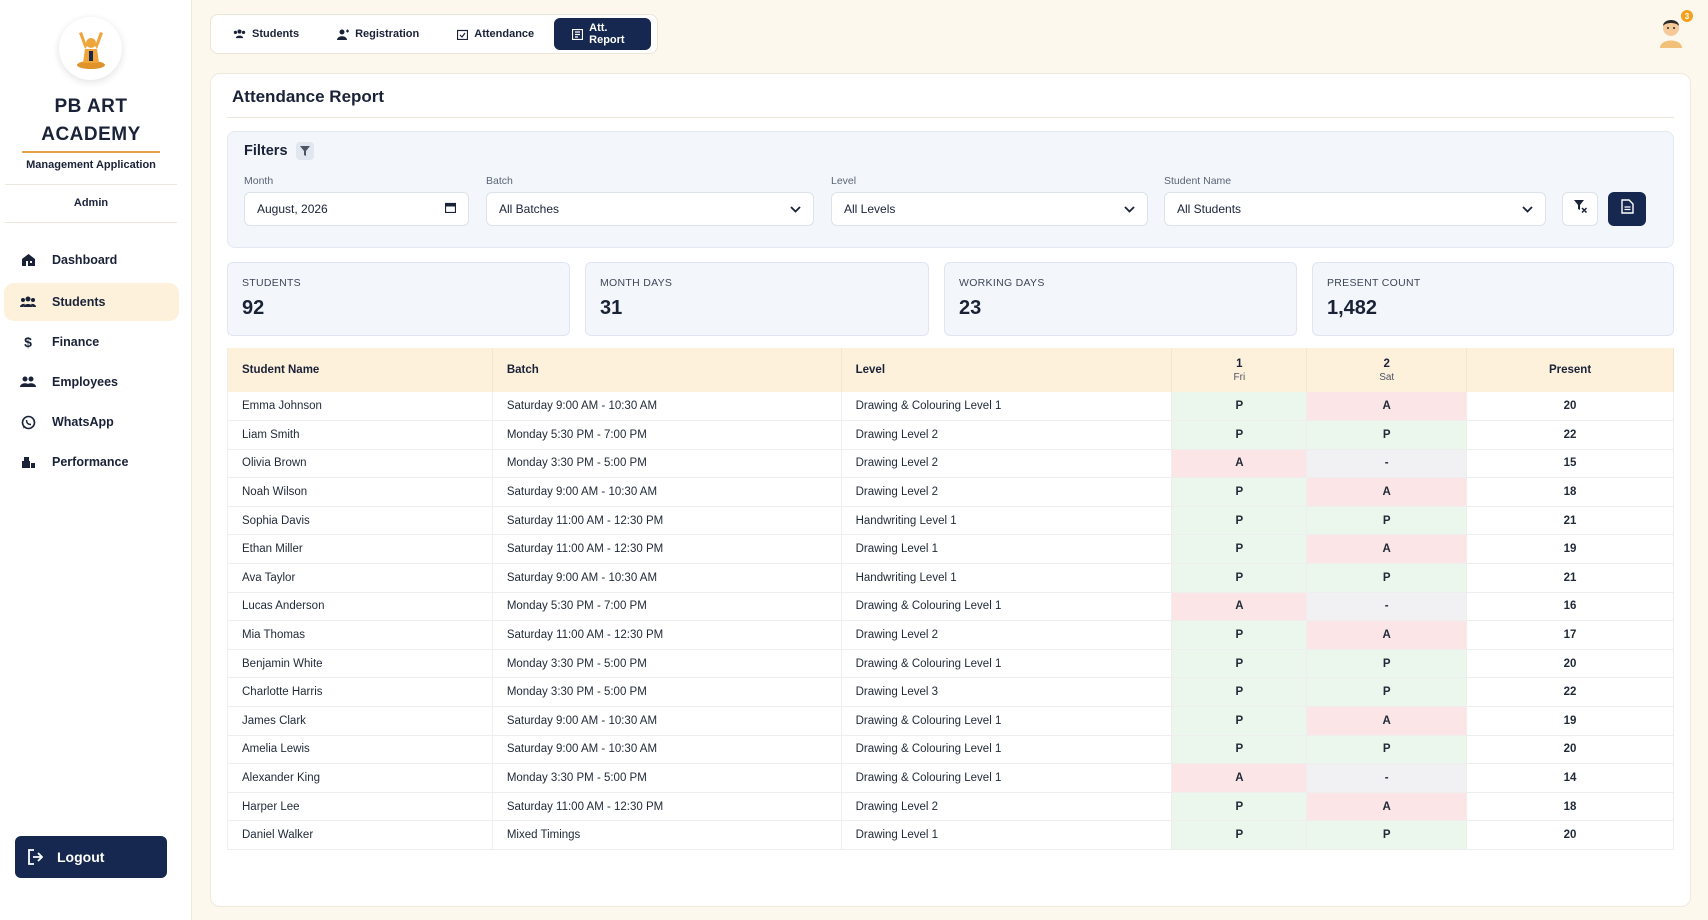  Describe the element at coordinates (91, 342) in the screenshot. I see `sidebar-item-finance: $ Finance` at that location.